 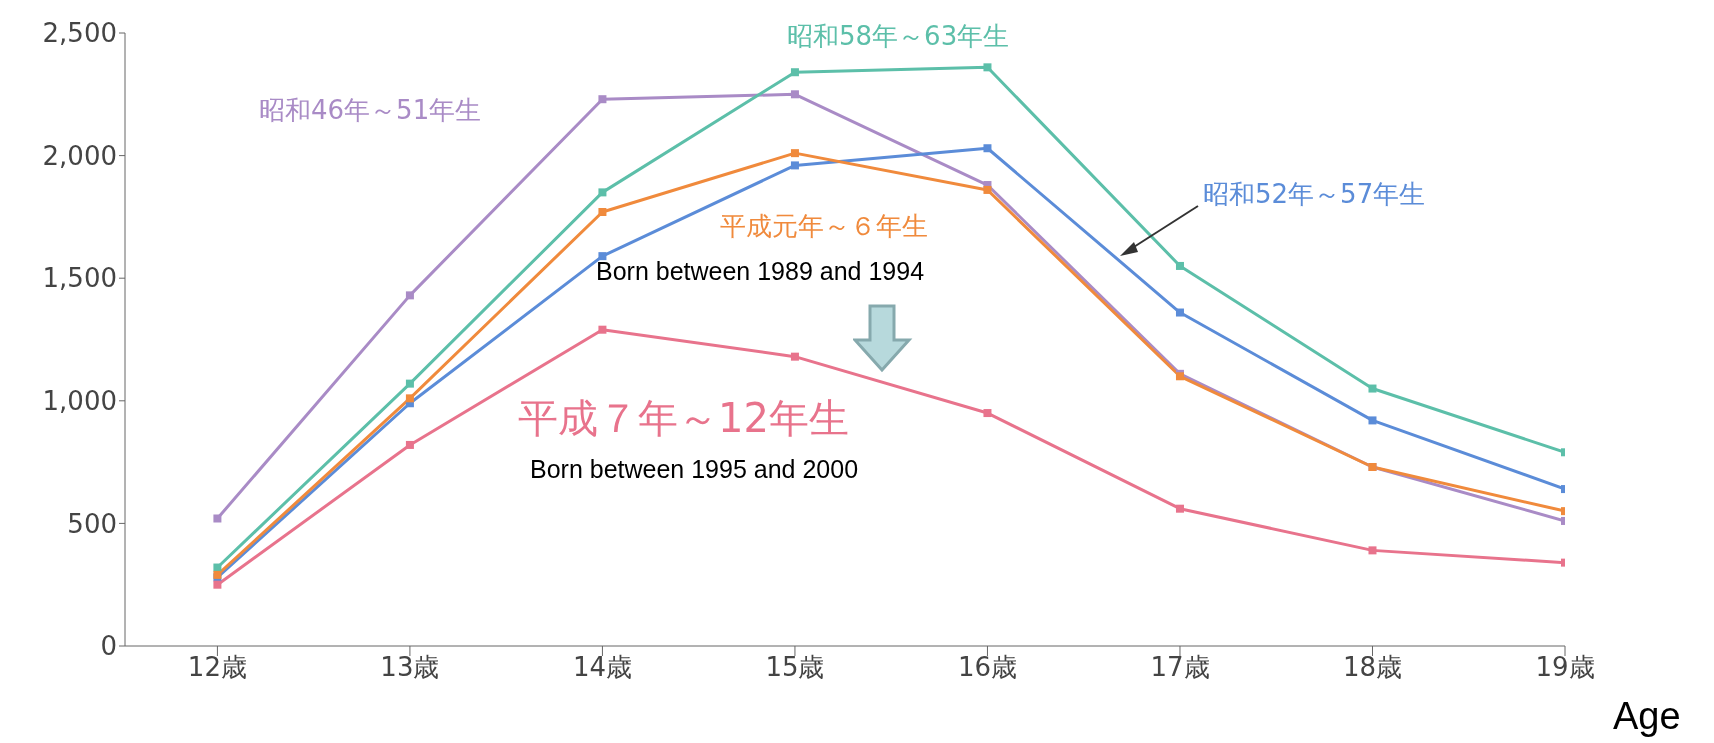 What do you see at coordinates (683, 418) in the screenshot?
I see `series-label: 平成７年～12年生` at bounding box center [683, 418].